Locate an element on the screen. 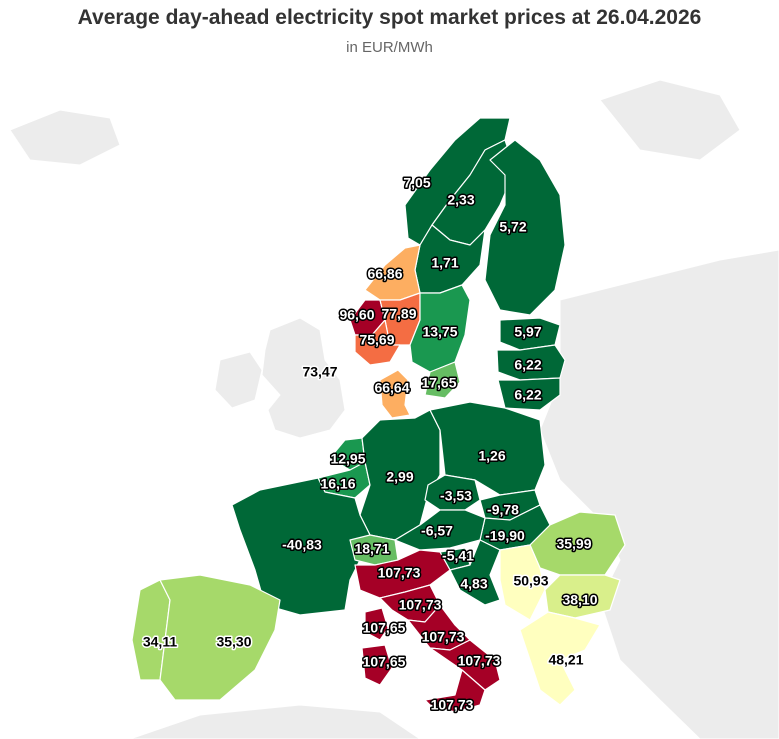  region-no2 is located at coordinates (377, 342).